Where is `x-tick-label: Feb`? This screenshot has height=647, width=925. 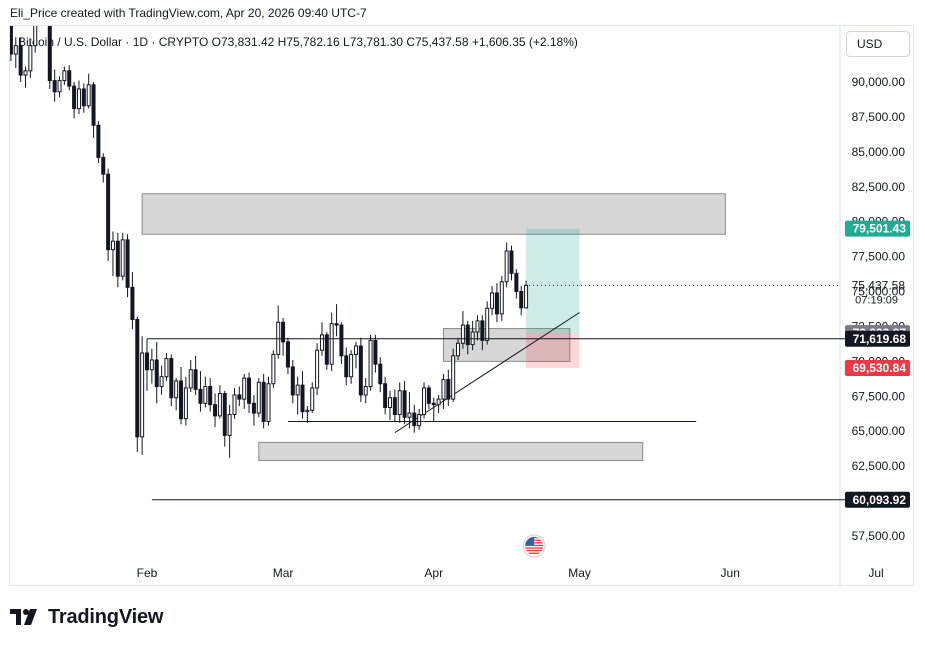 x-tick-label: Feb is located at coordinates (147, 573).